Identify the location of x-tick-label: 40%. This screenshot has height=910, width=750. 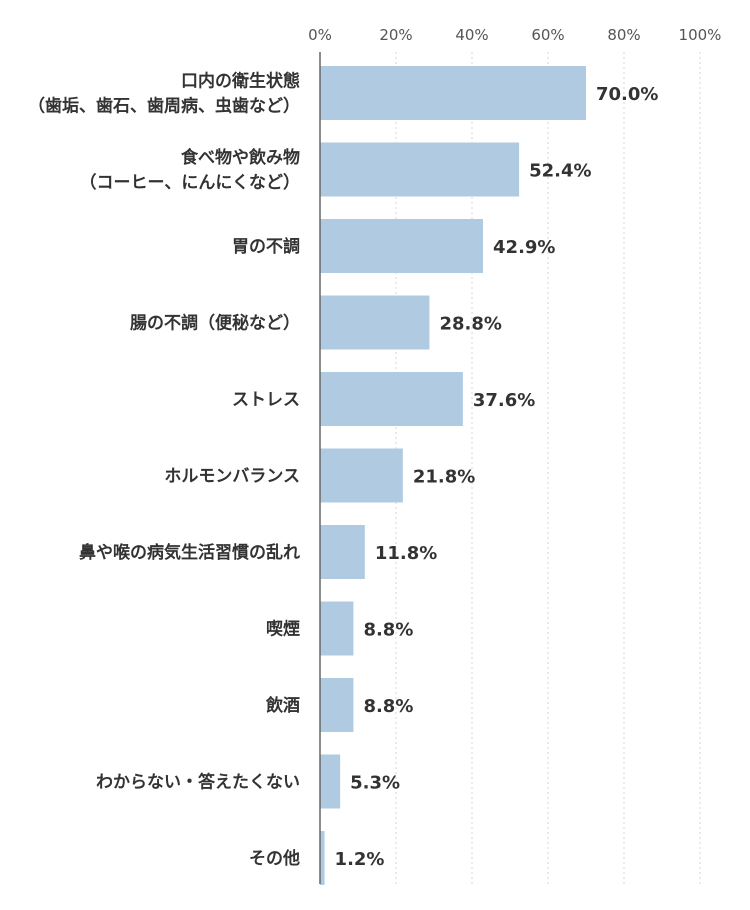
(471, 35).